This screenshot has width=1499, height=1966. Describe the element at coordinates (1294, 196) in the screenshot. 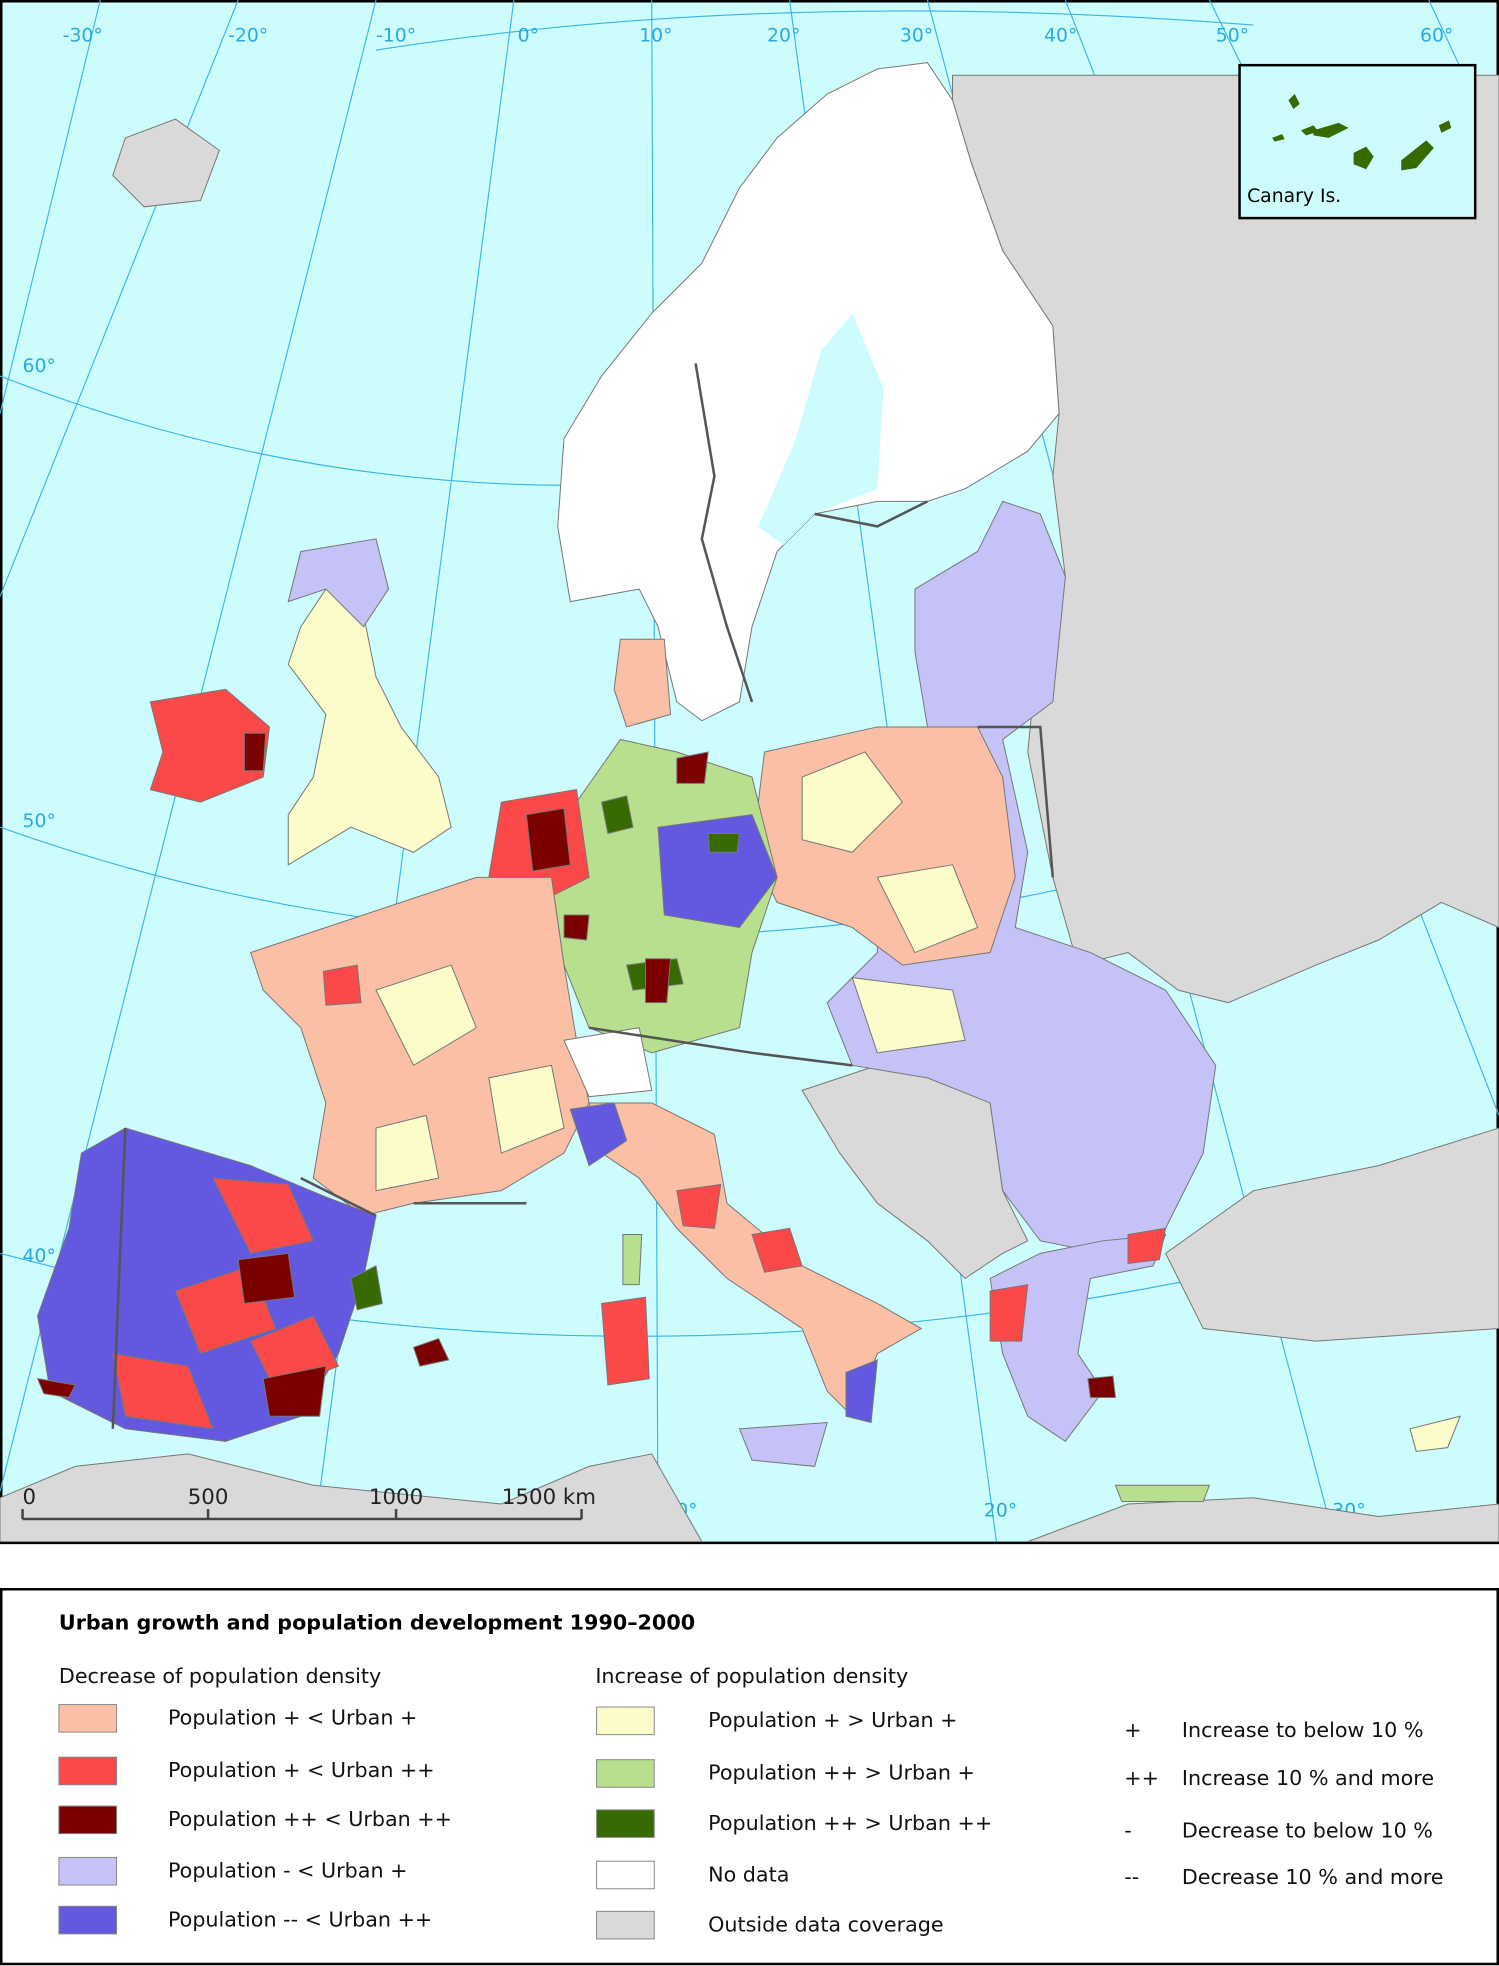

I see `inset-label: Canary Is.` at that location.